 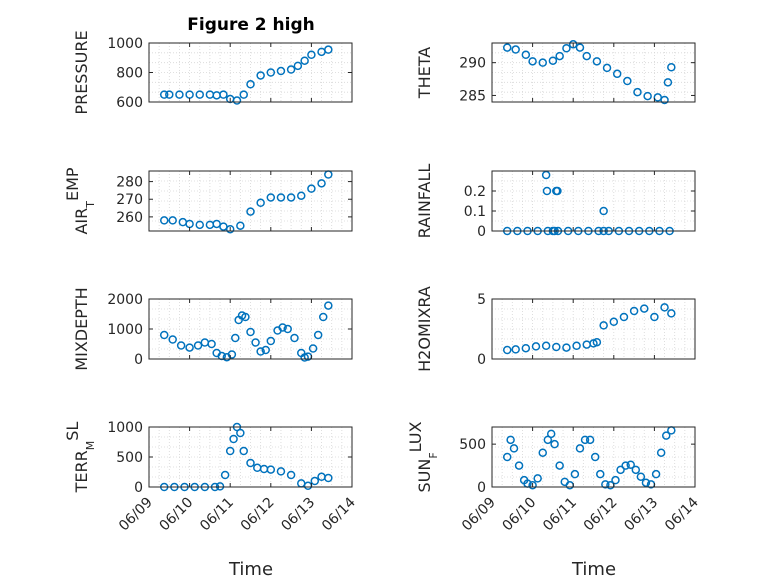 I want to click on x-tick-label: 06/09, so click(x=136, y=515).